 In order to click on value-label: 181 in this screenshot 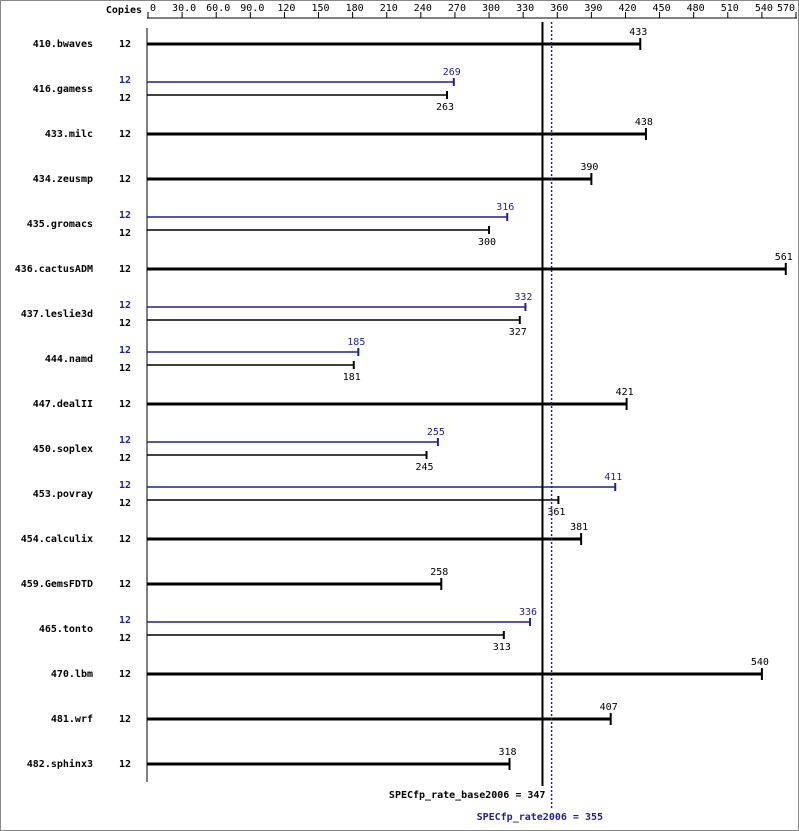, I will do `click(352, 377)`.